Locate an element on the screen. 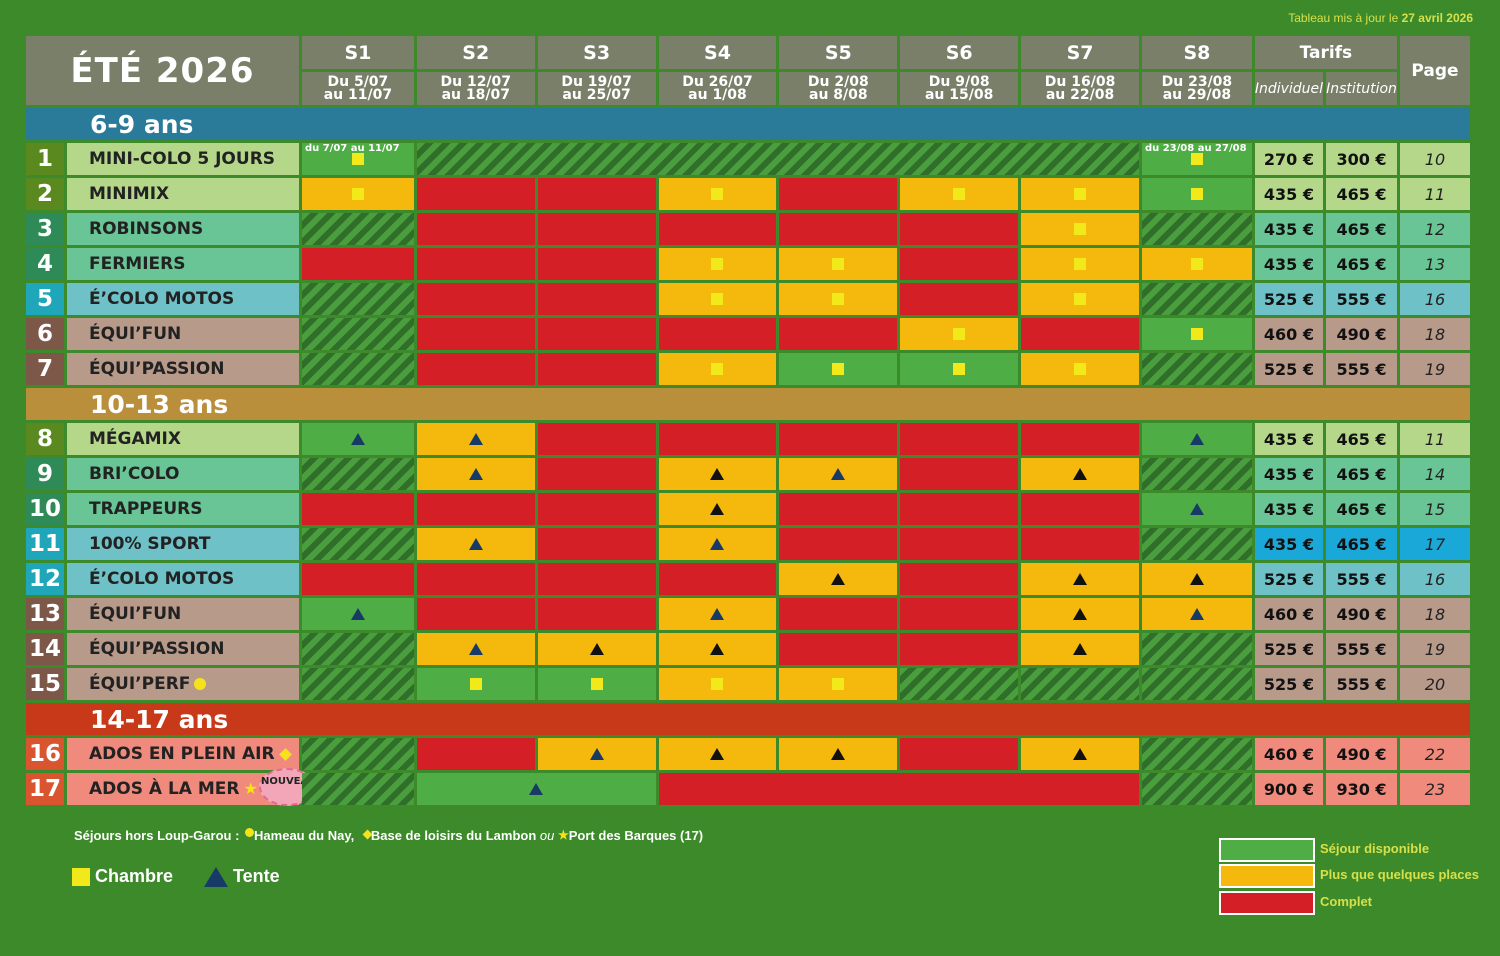 The height and width of the screenshot is (956, 1500). week-label: S6 is located at coordinates (959, 52).